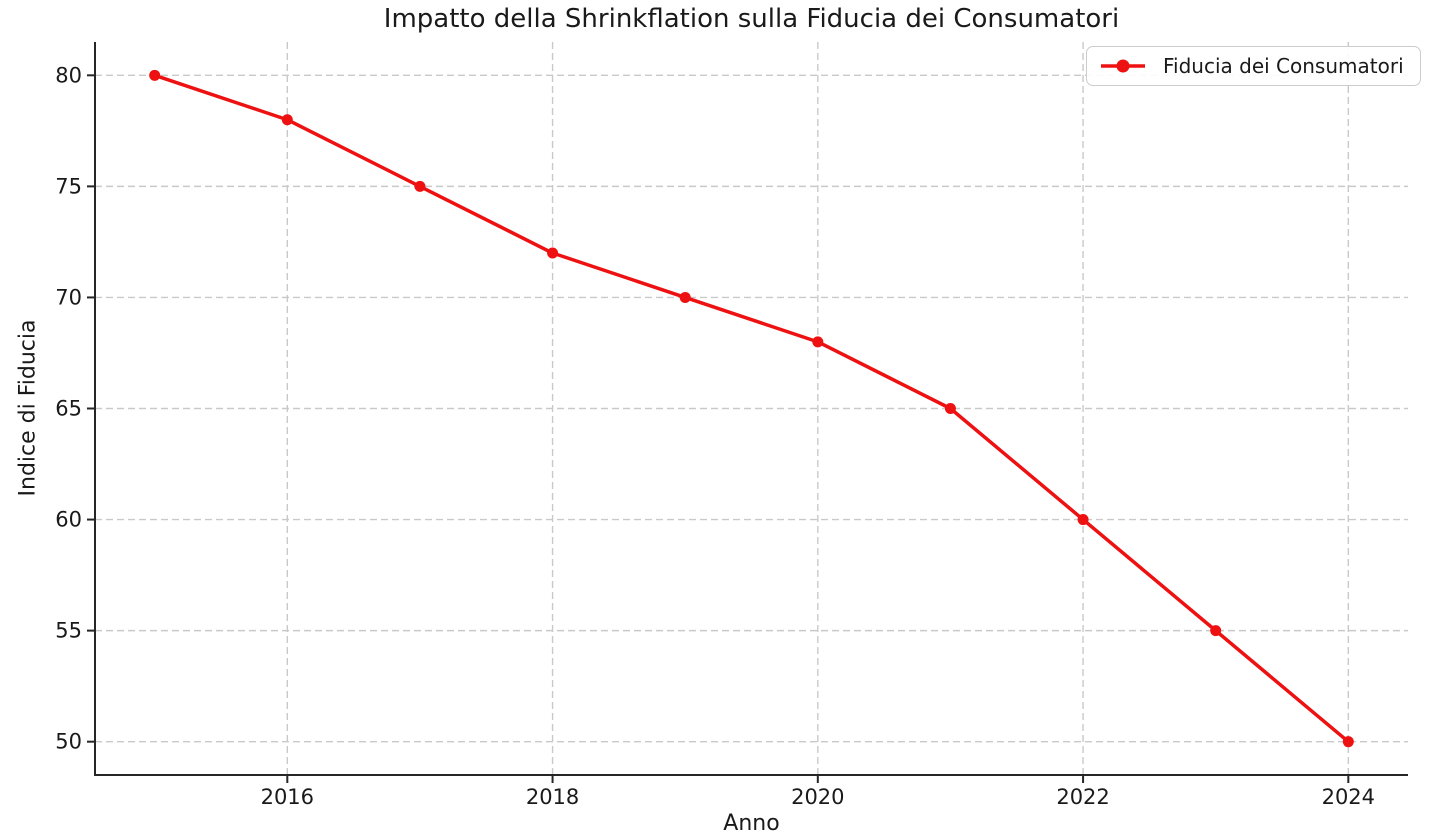 This screenshot has height=838, width=1430. What do you see at coordinates (1123, 66) in the screenshot?
I see `legend-line-marker-icon` at bounding box center [1123, 66].